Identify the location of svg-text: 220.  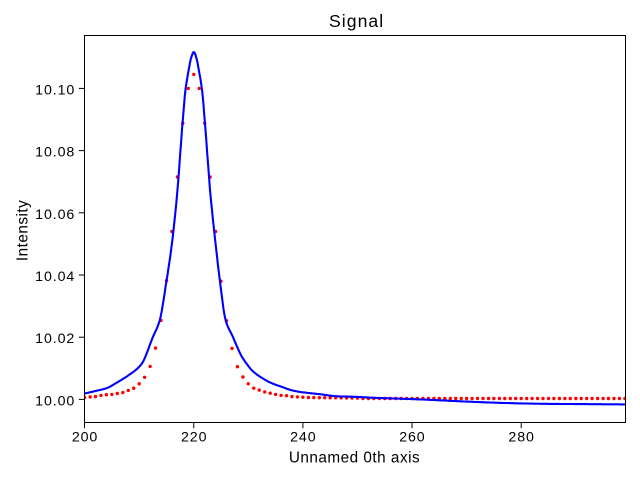
(194, 438).